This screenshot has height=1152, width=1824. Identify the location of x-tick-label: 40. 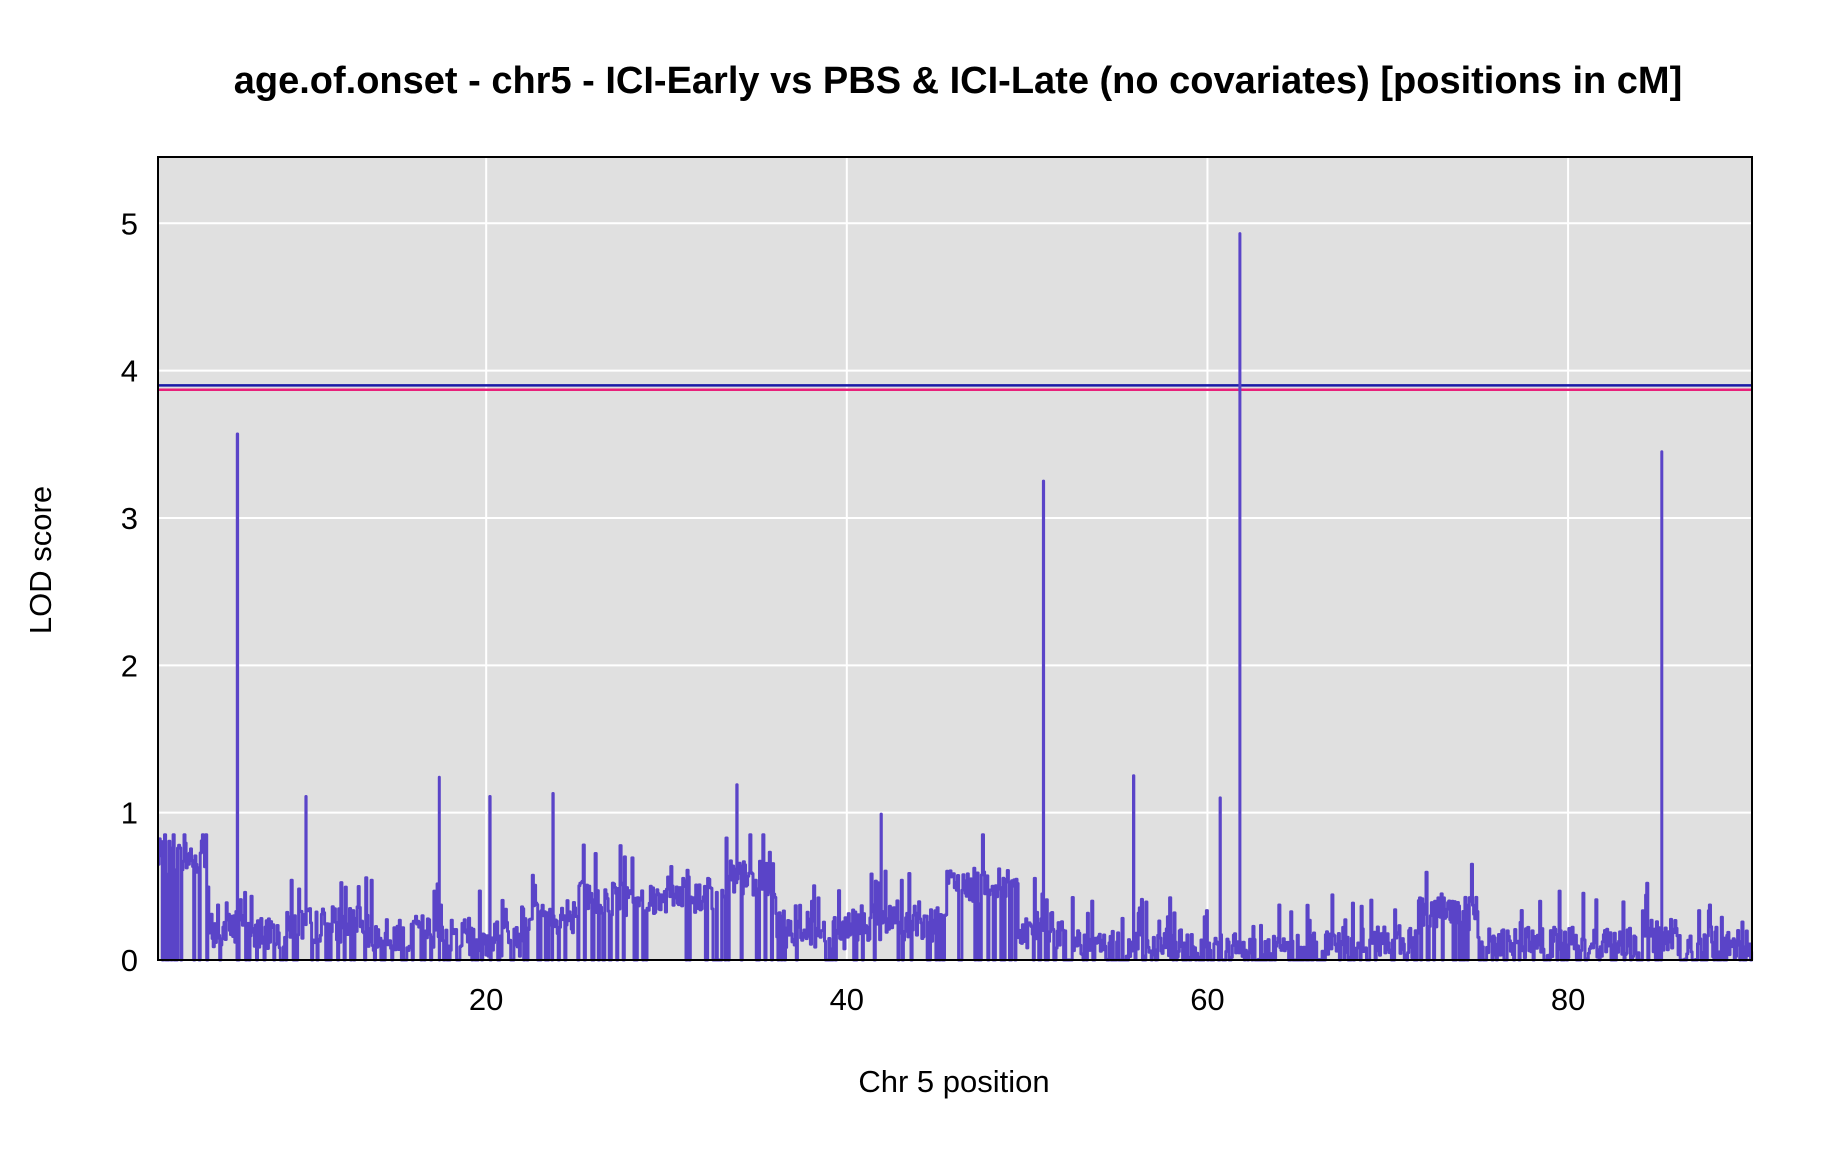
(847, 999).